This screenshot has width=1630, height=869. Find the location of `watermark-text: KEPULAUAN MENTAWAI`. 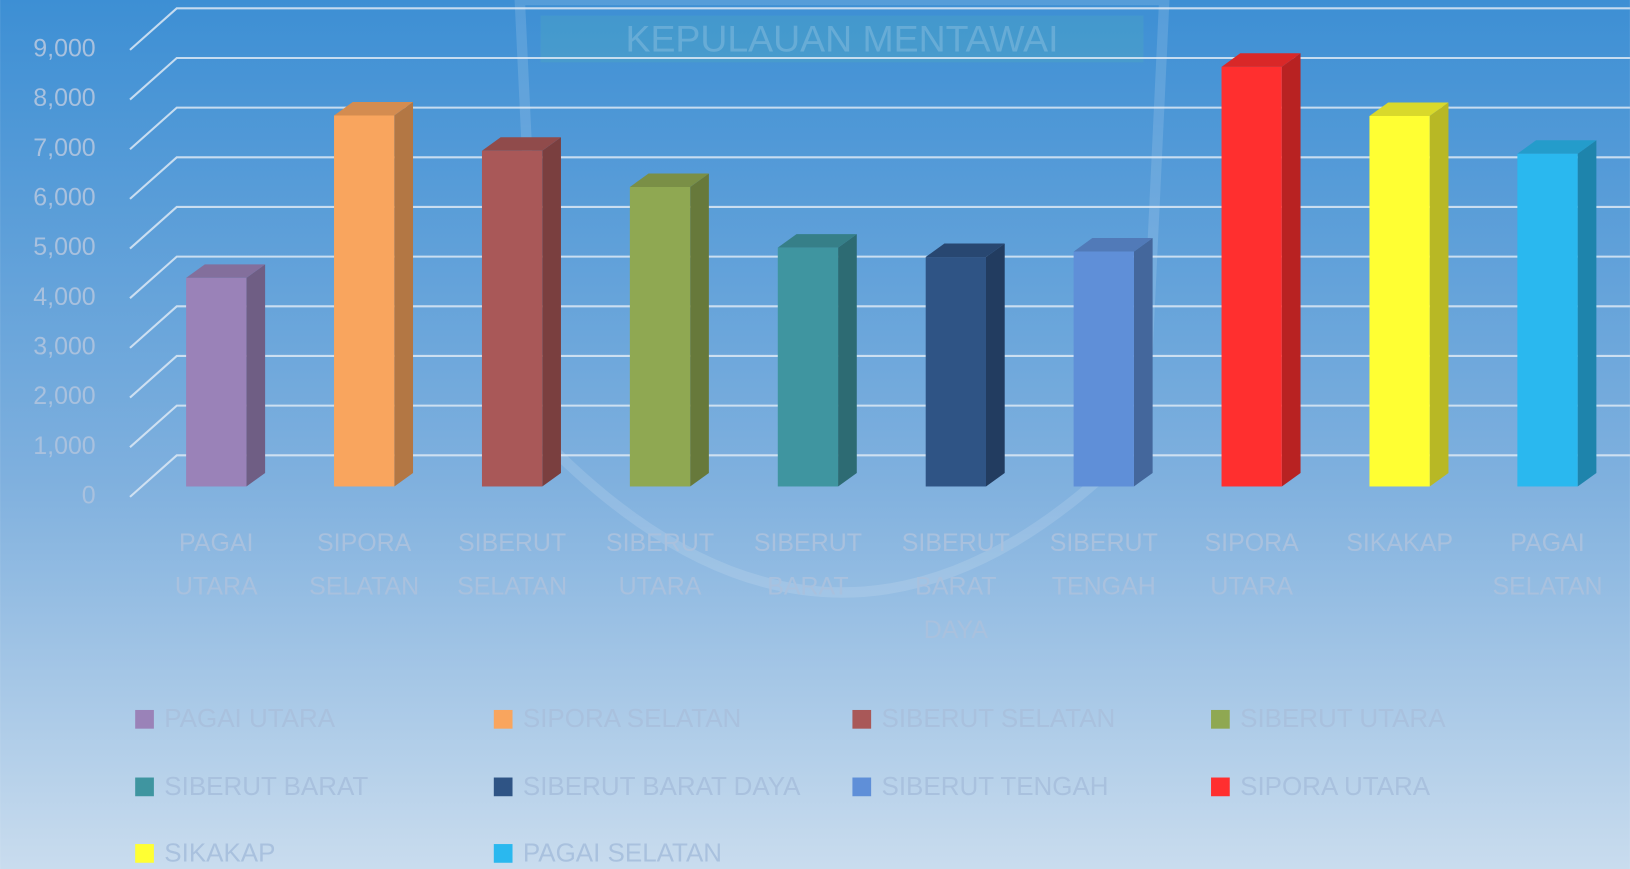

watermark-text: KEPULAUAN MENTAWAI is located at coordinates (842, 38).